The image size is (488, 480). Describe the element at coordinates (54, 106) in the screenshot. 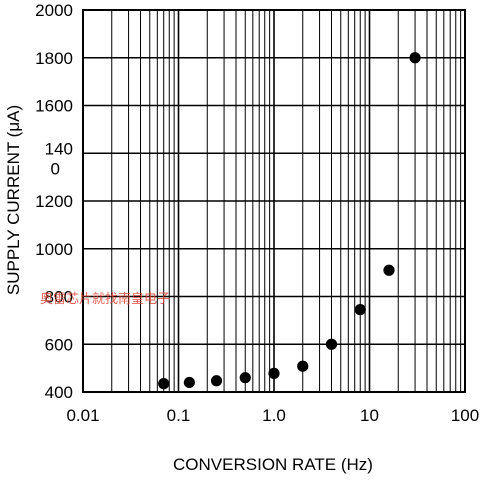

I see `y-tick-label: 1600` at that location.